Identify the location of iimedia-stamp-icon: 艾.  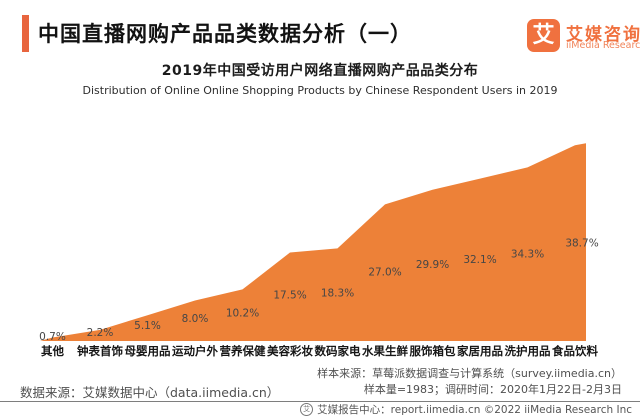
(307, 409).